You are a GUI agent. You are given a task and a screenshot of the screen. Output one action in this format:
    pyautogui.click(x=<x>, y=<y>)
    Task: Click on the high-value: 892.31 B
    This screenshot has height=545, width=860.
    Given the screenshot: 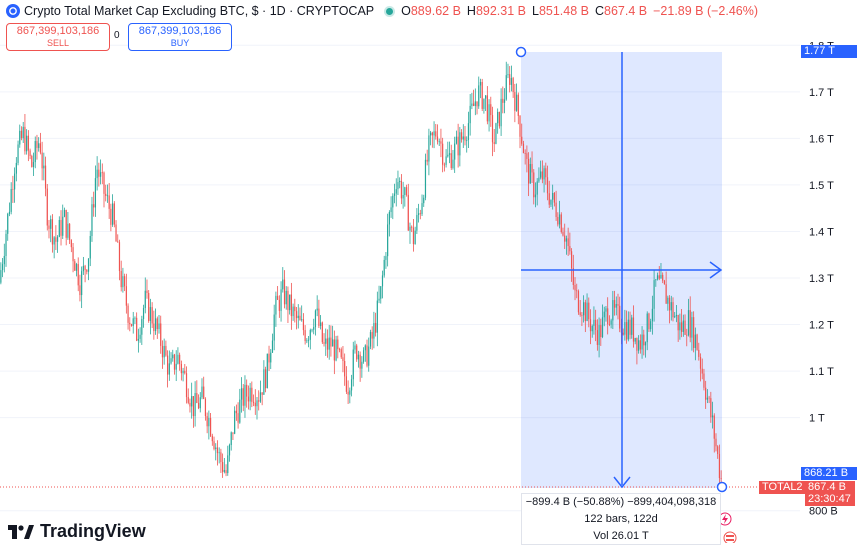 What is the action you would take?
    pyautogui.click(x=500, y=11)
    